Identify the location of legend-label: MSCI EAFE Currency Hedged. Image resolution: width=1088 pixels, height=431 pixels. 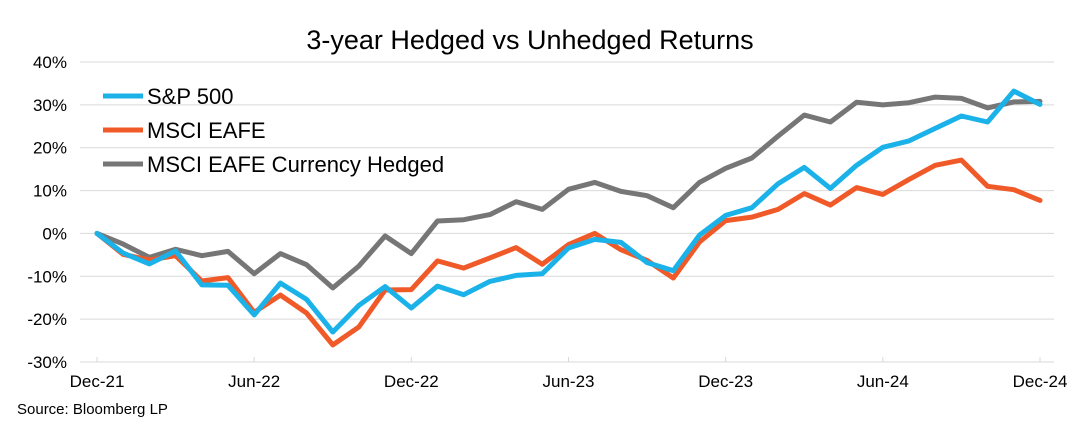
(295, 164).